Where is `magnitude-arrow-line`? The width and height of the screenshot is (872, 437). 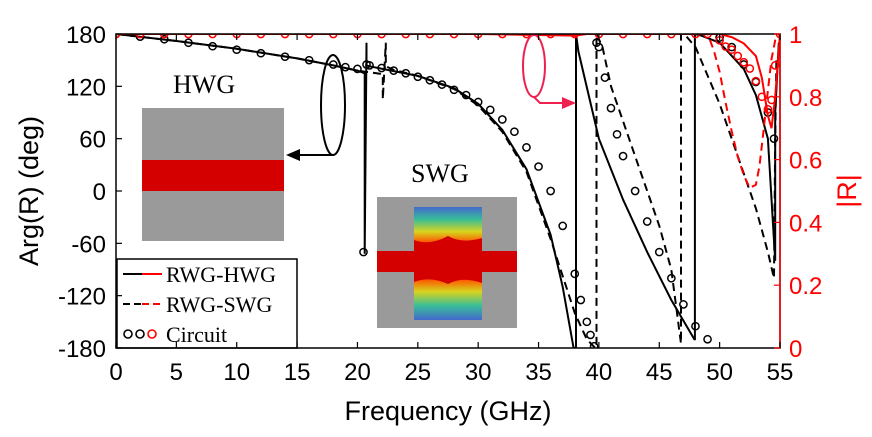
magnitude-arrow-line is located at coordinates (549, 100).